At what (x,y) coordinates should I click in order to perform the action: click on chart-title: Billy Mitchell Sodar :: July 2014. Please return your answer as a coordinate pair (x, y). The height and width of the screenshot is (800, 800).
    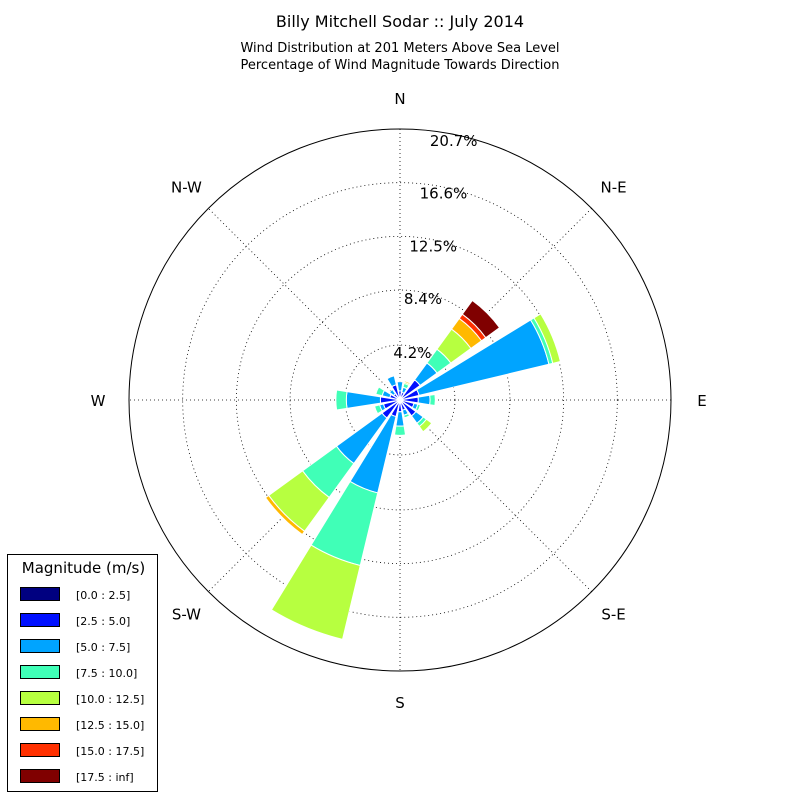
    Looking at the image, I should click on (400, 21).